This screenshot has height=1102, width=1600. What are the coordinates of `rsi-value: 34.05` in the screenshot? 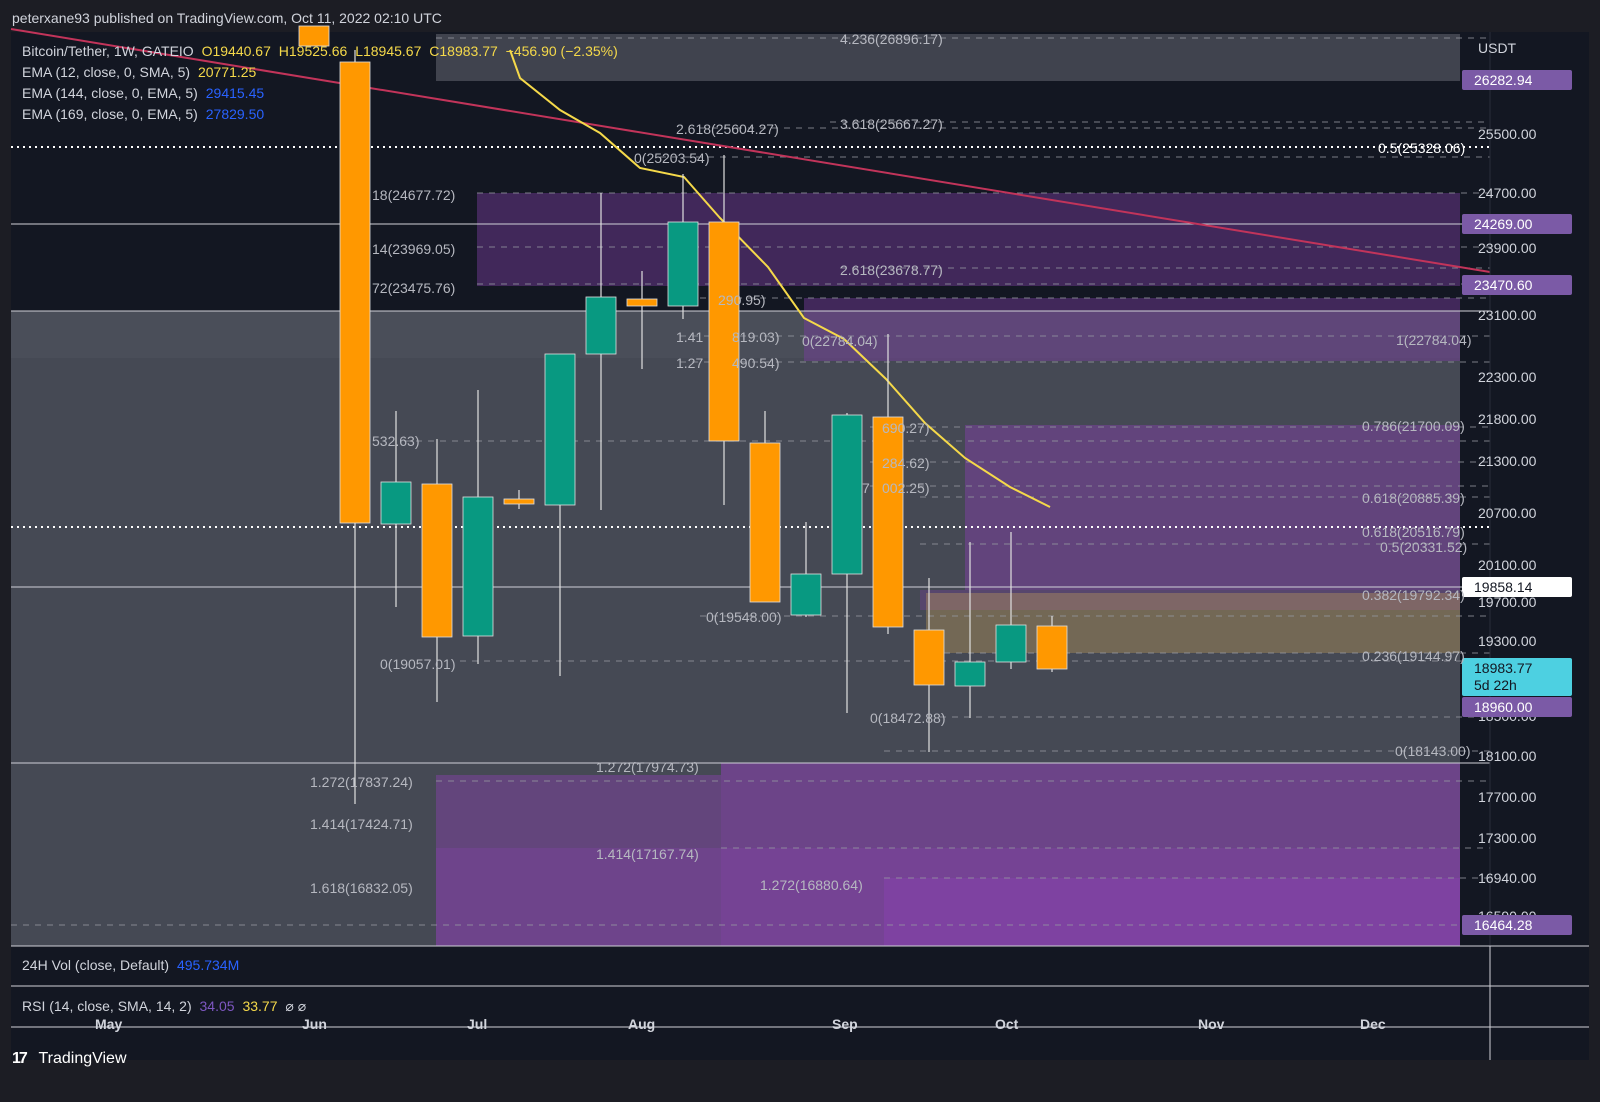 It's located at (217, 1006).